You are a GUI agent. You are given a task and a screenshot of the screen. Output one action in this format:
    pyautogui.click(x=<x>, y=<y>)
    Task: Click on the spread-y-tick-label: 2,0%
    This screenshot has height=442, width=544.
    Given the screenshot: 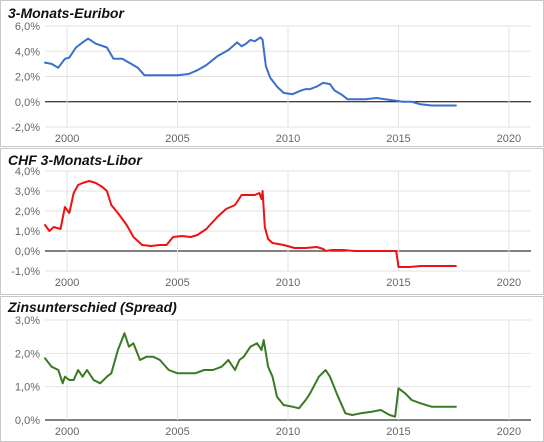 What is the action you would take?
    pyautogui.click(x=27, y=354)
    